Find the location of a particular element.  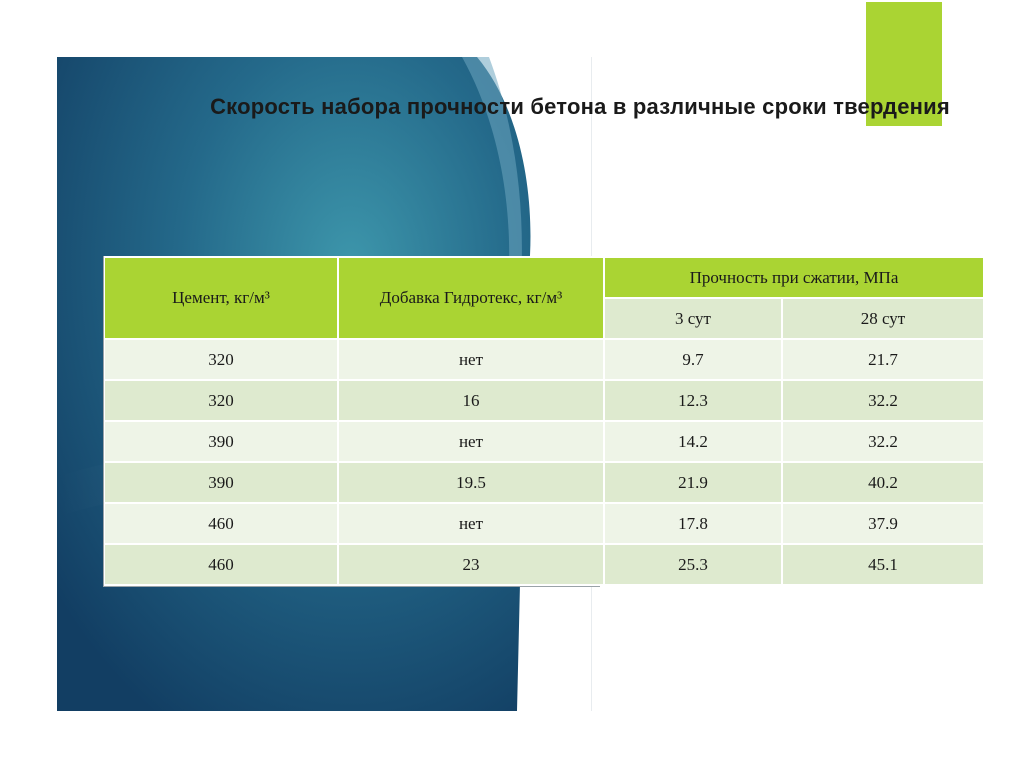

header-28-days: 28 сут is located at coordinates (883, 318).